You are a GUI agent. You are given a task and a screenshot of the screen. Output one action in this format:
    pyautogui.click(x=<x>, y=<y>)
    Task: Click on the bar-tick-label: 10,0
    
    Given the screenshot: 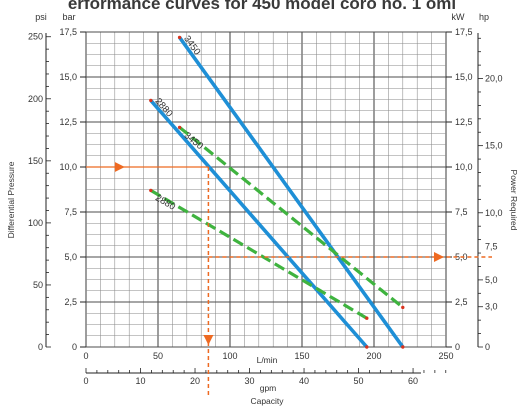 What is the action you would take?
    pyautogui.click(x=68, y=167)
    